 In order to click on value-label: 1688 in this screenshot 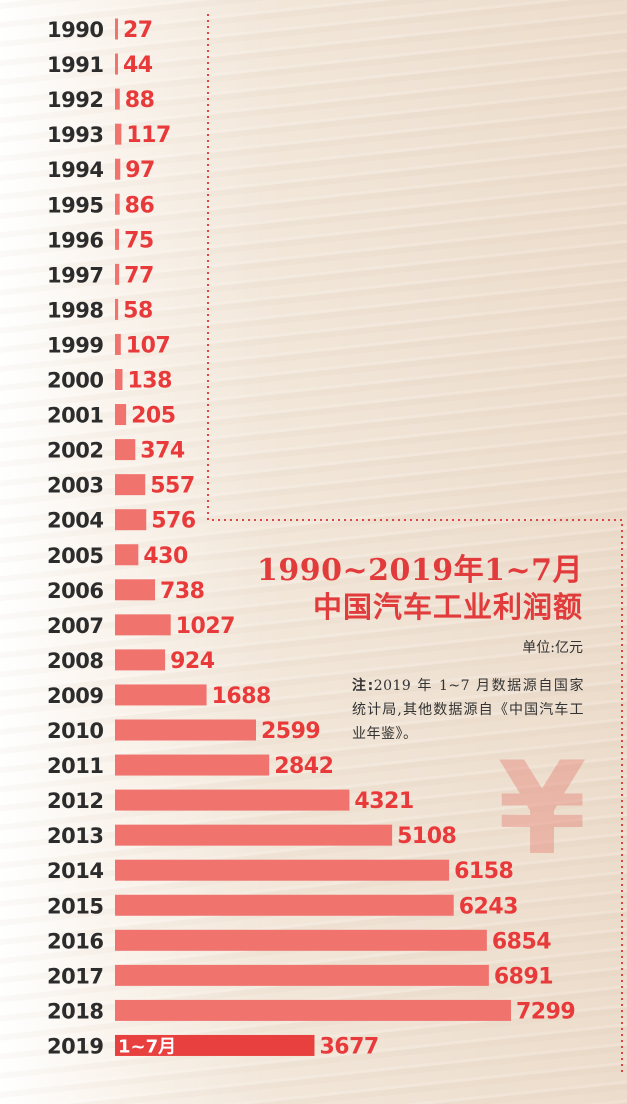, I will do `click(241, 696)`.